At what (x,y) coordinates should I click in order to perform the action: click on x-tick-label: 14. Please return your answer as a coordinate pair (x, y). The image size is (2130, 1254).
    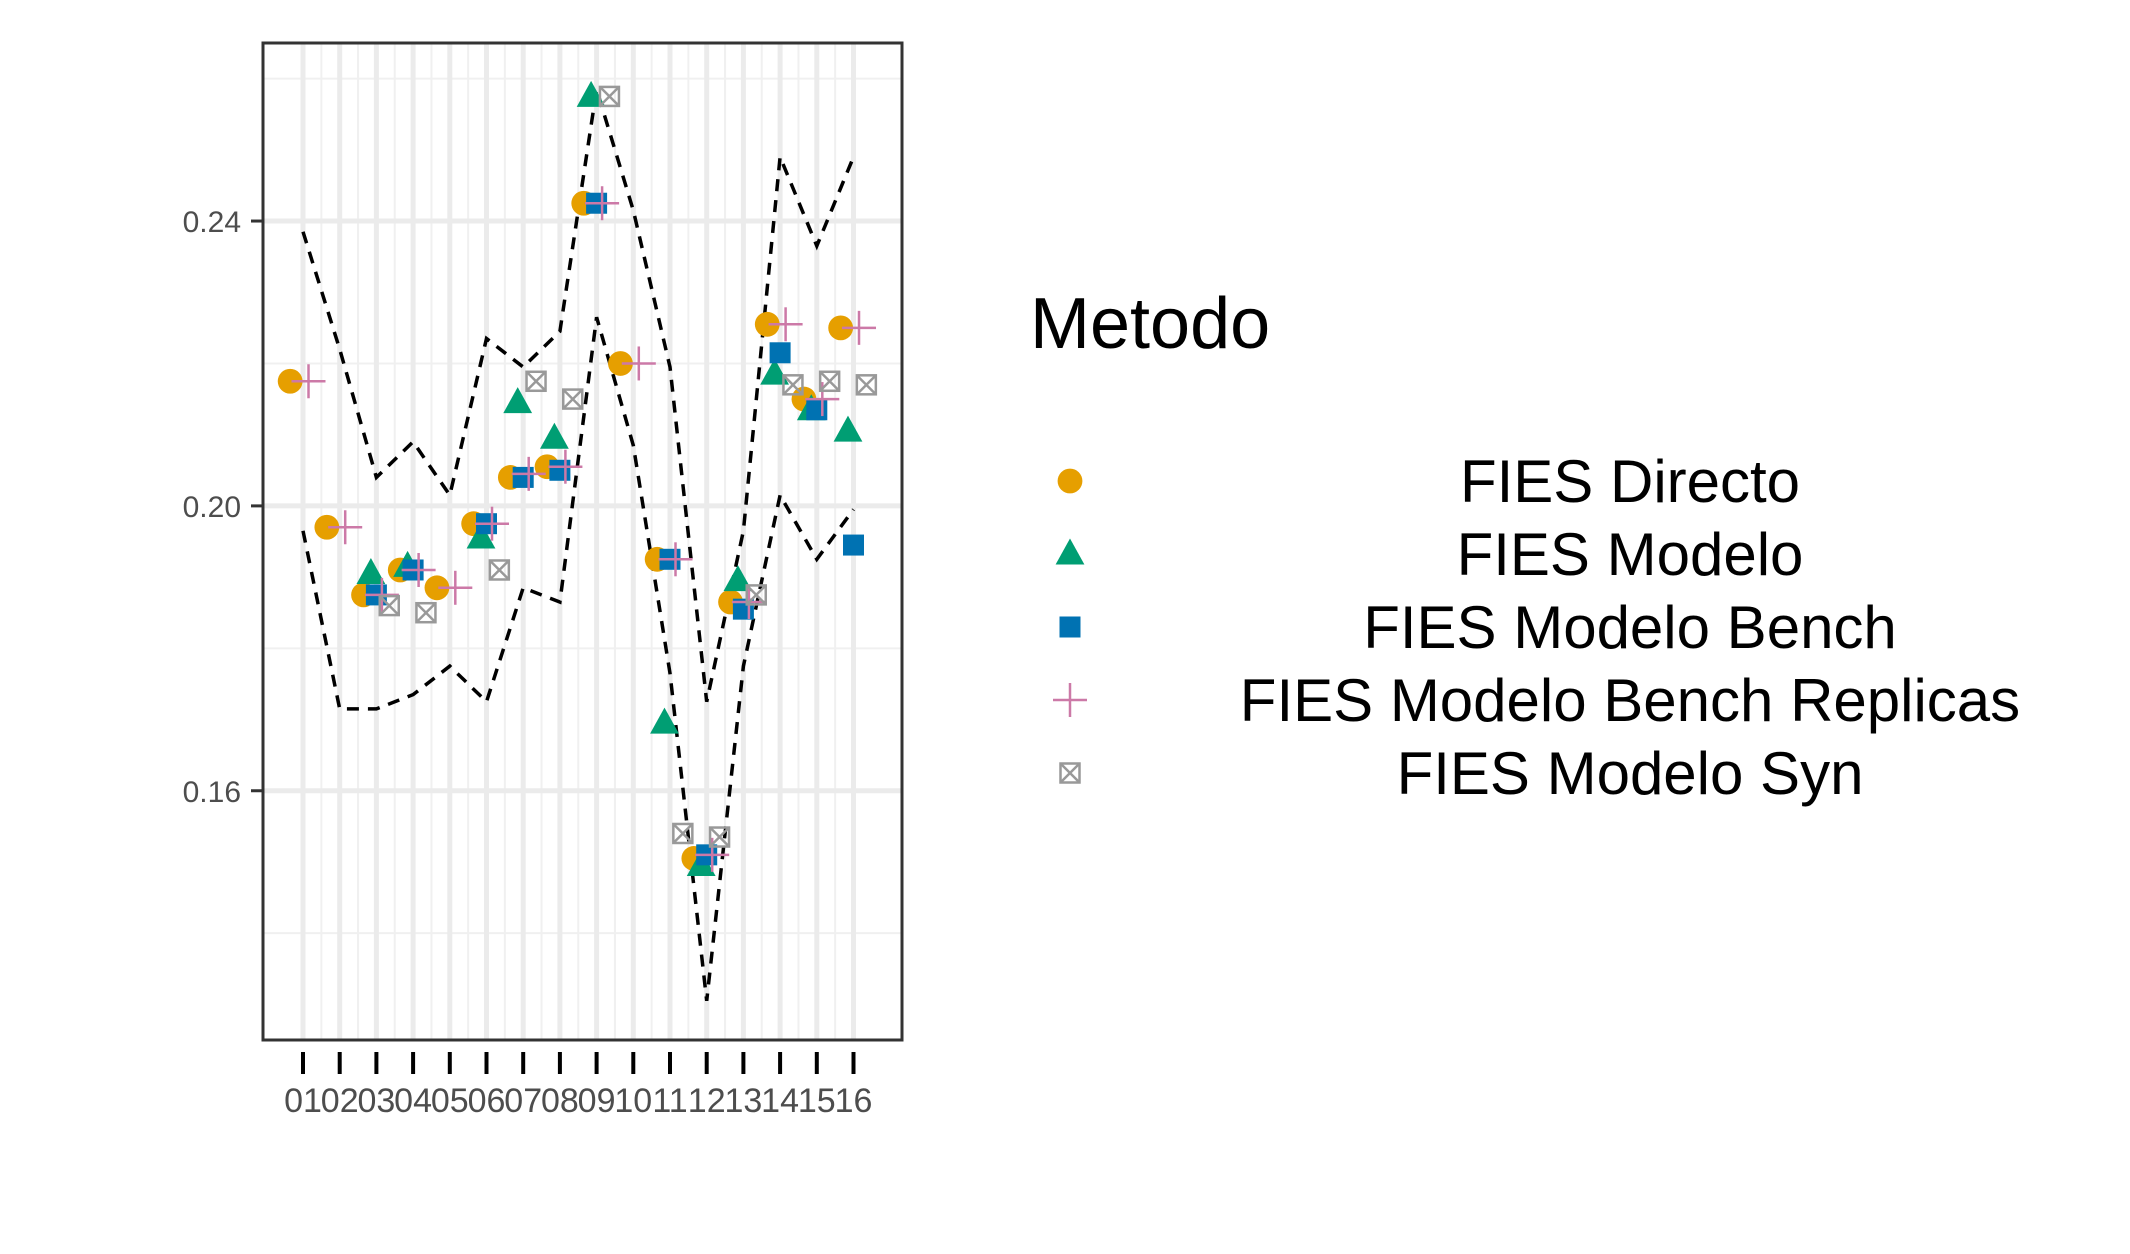
    Looking at the image, I should click on (780, 1101).